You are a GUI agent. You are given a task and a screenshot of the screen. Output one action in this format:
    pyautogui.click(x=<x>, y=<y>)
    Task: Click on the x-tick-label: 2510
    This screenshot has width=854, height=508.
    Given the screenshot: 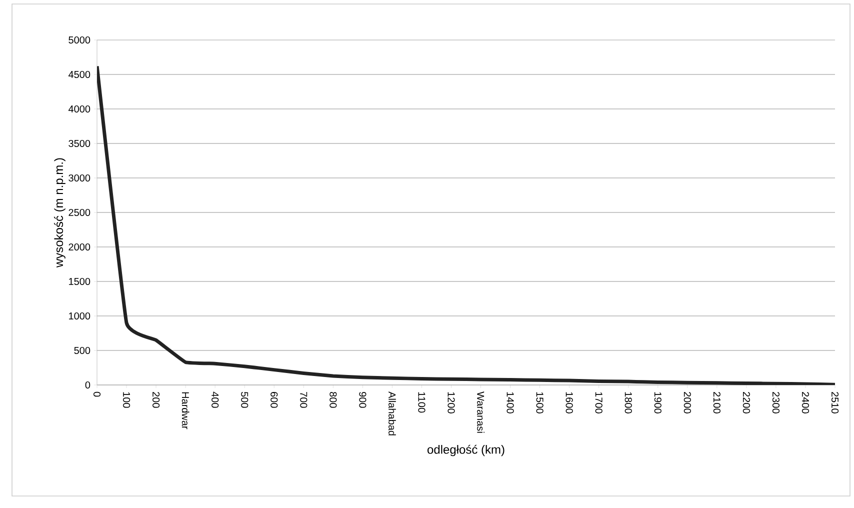 What is the action you would take?
    pyautogui.click(x=835, y=403)
    